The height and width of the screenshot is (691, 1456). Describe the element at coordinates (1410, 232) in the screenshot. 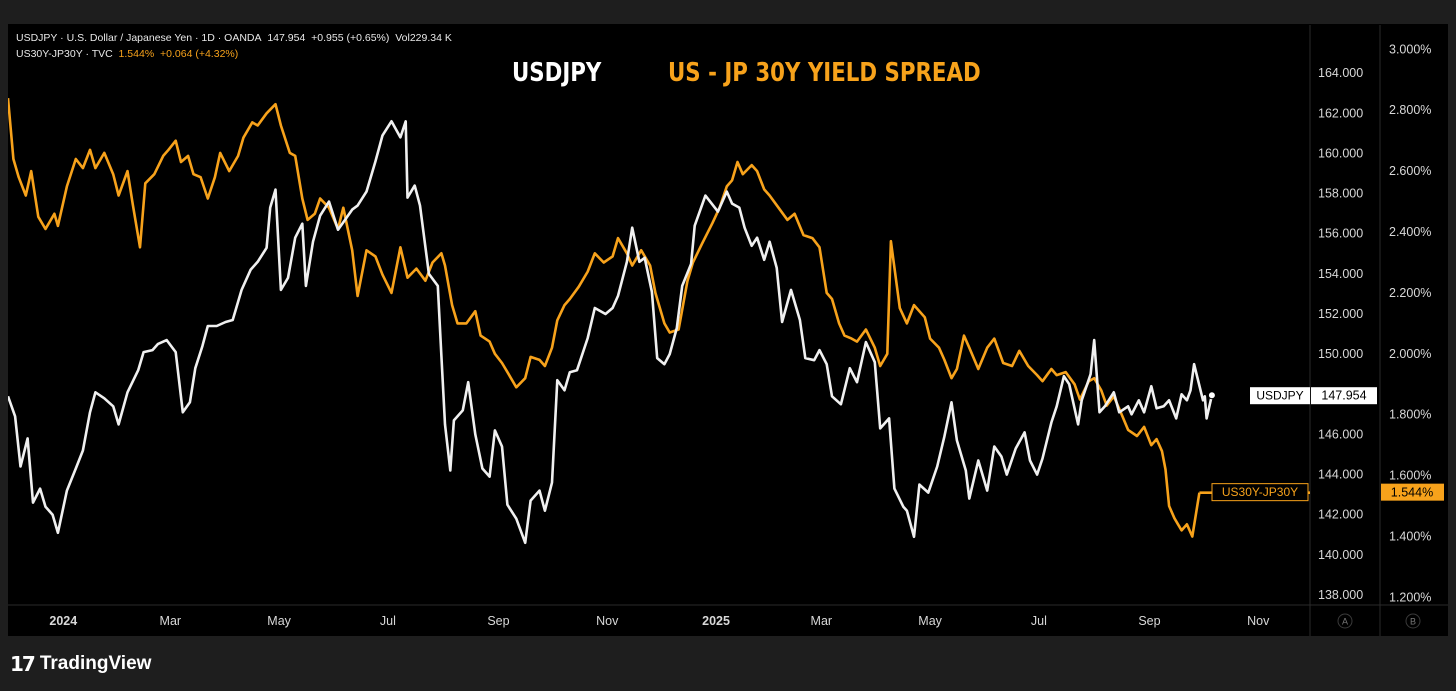

I see `spread-axis-tick: 2.400%` at that location.